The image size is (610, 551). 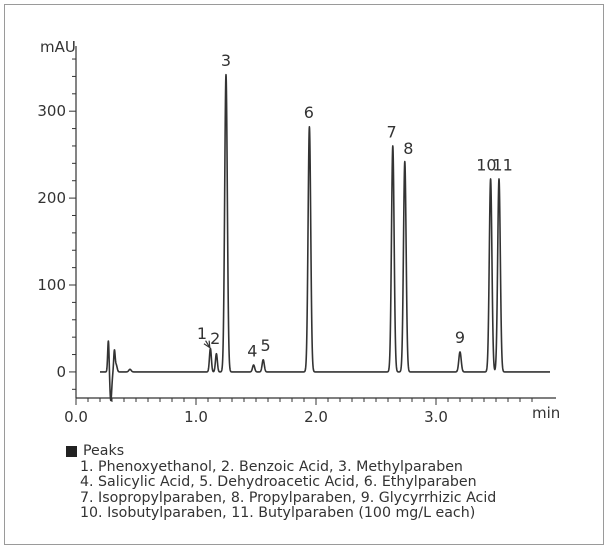 I want to click on y-tick-label: 100, so click(x=51, y=285).